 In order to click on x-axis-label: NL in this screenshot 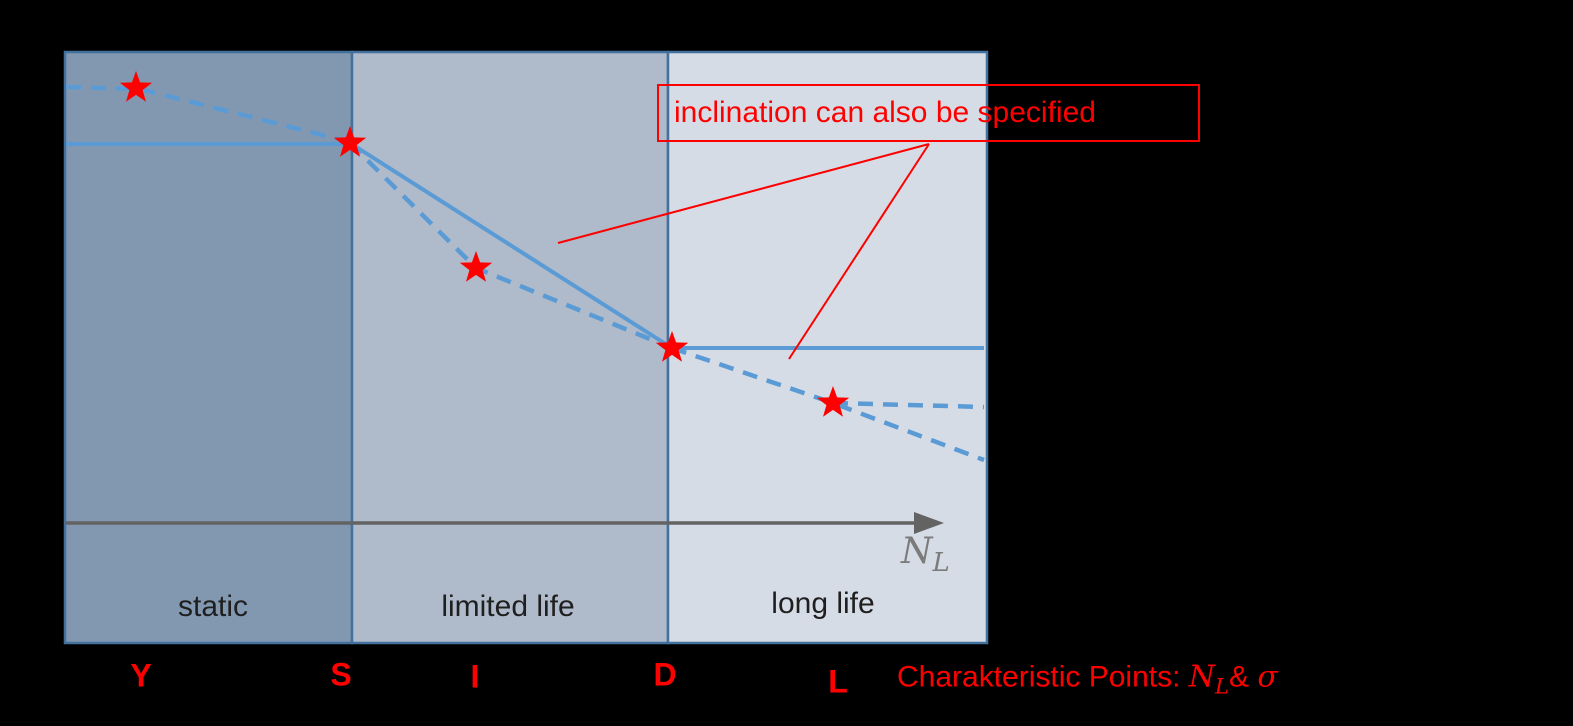, I will do `click(925, 553)`.